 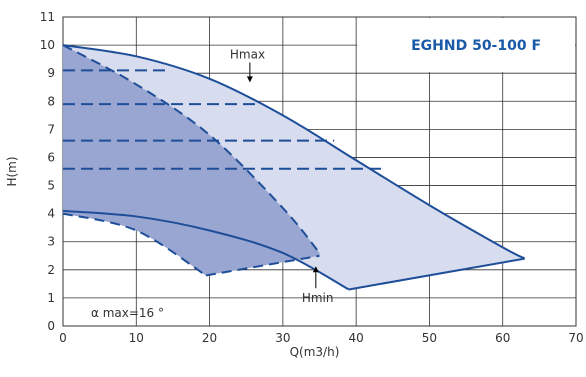 What do you see at coordinates (502, 338) in the screenshot?
I see `x-tick-label: 60` at bounding box center [502, 338].